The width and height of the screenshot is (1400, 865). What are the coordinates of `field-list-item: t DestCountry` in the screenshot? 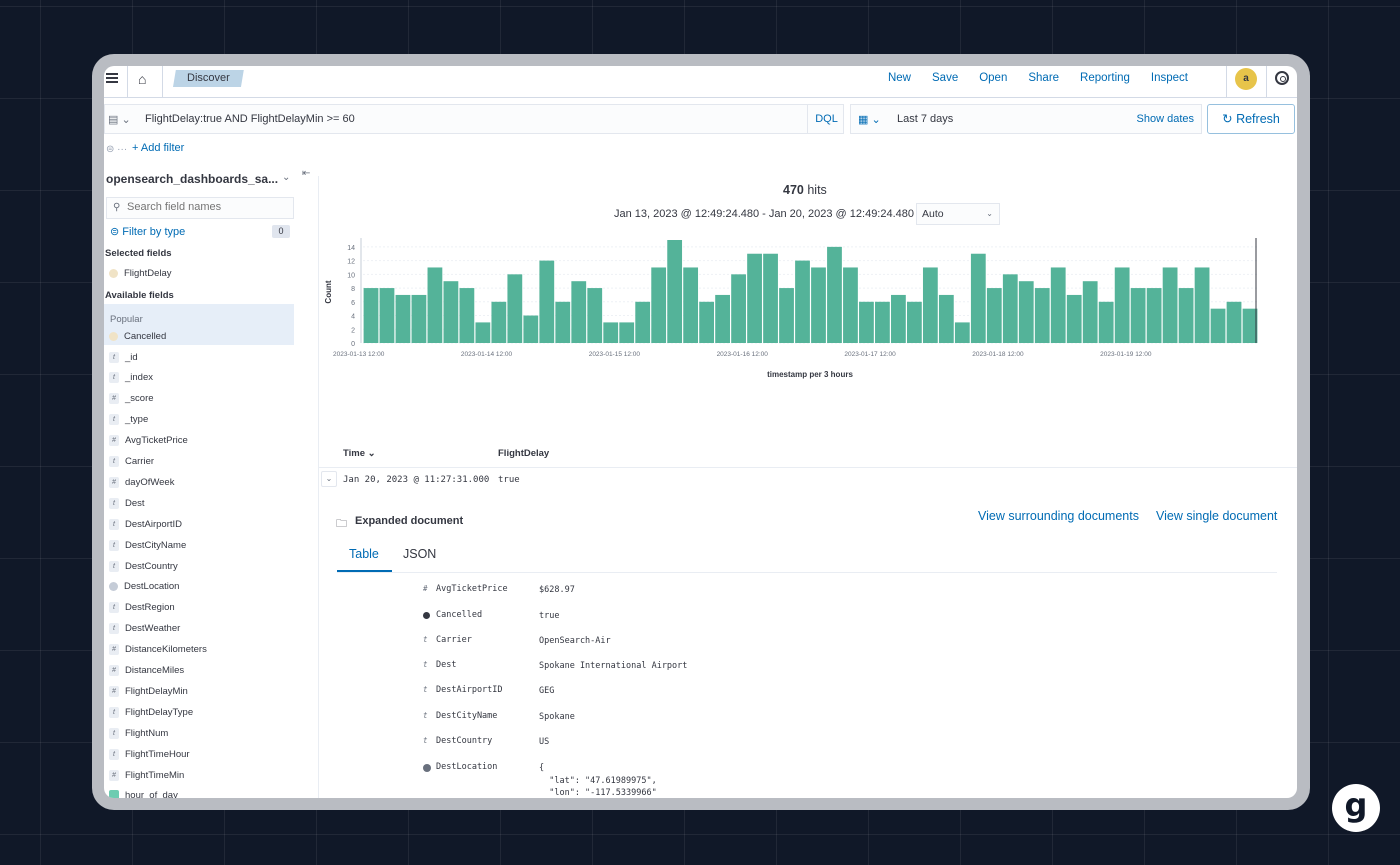 It's located at (143, 566).